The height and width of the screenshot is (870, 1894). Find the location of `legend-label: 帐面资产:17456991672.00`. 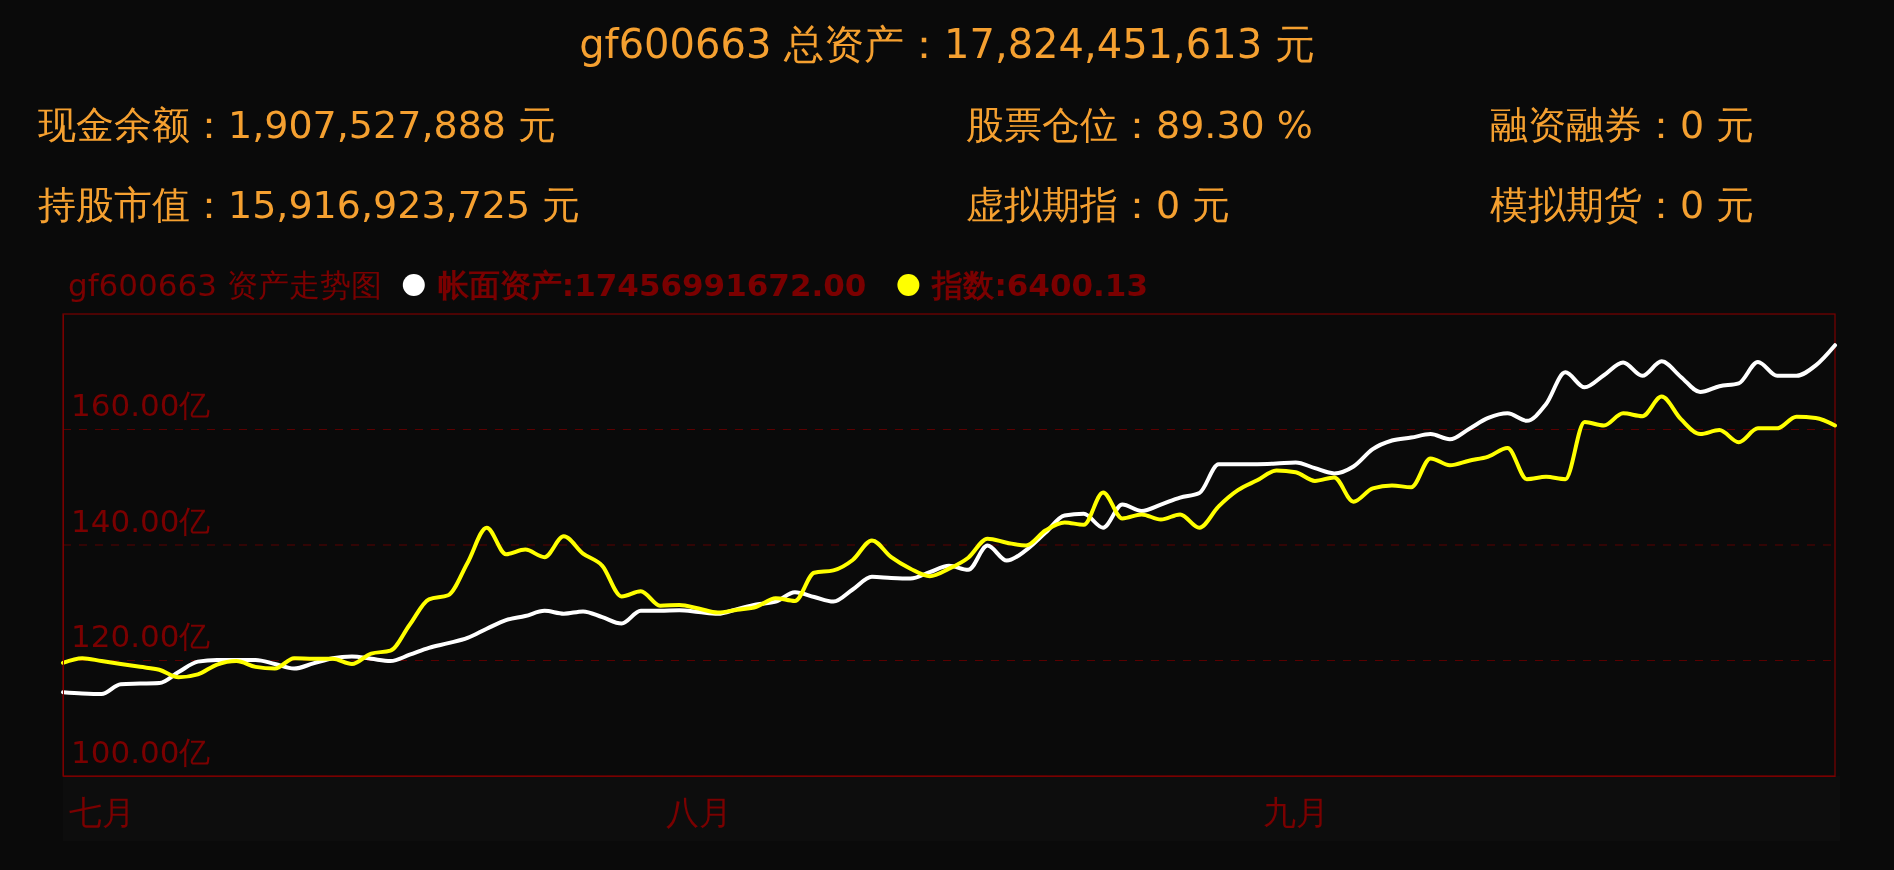

legend-label: 帐面资产:17456991672.00 is located at coordinates (652, 285).